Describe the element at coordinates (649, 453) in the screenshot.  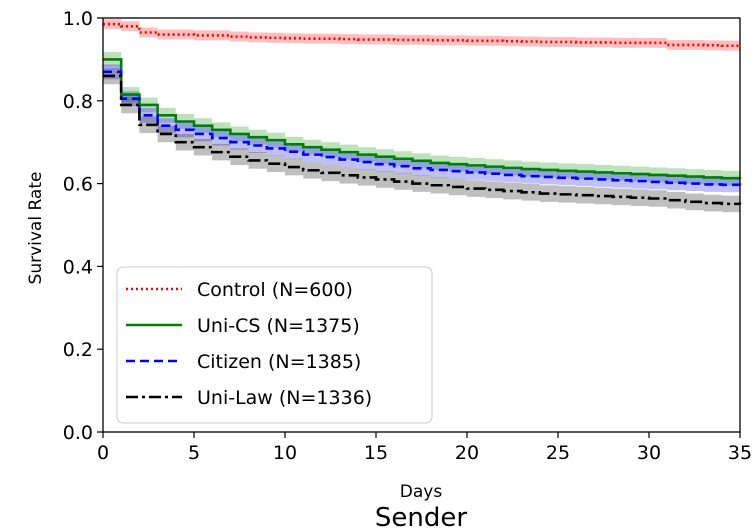
I see `x-tick-label: 30` at that location.